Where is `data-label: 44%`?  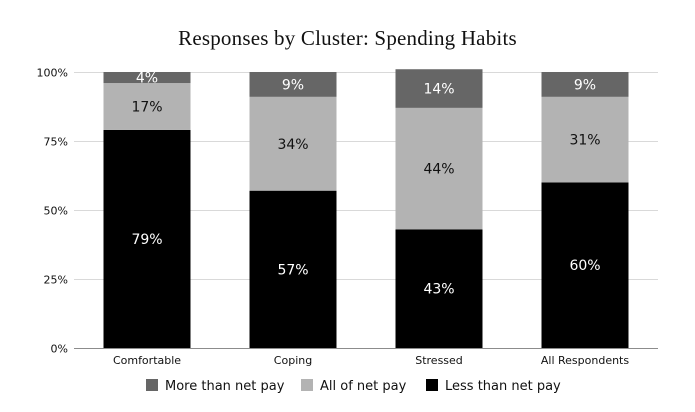
data-label: 44% is located at coordinates (438, 170).